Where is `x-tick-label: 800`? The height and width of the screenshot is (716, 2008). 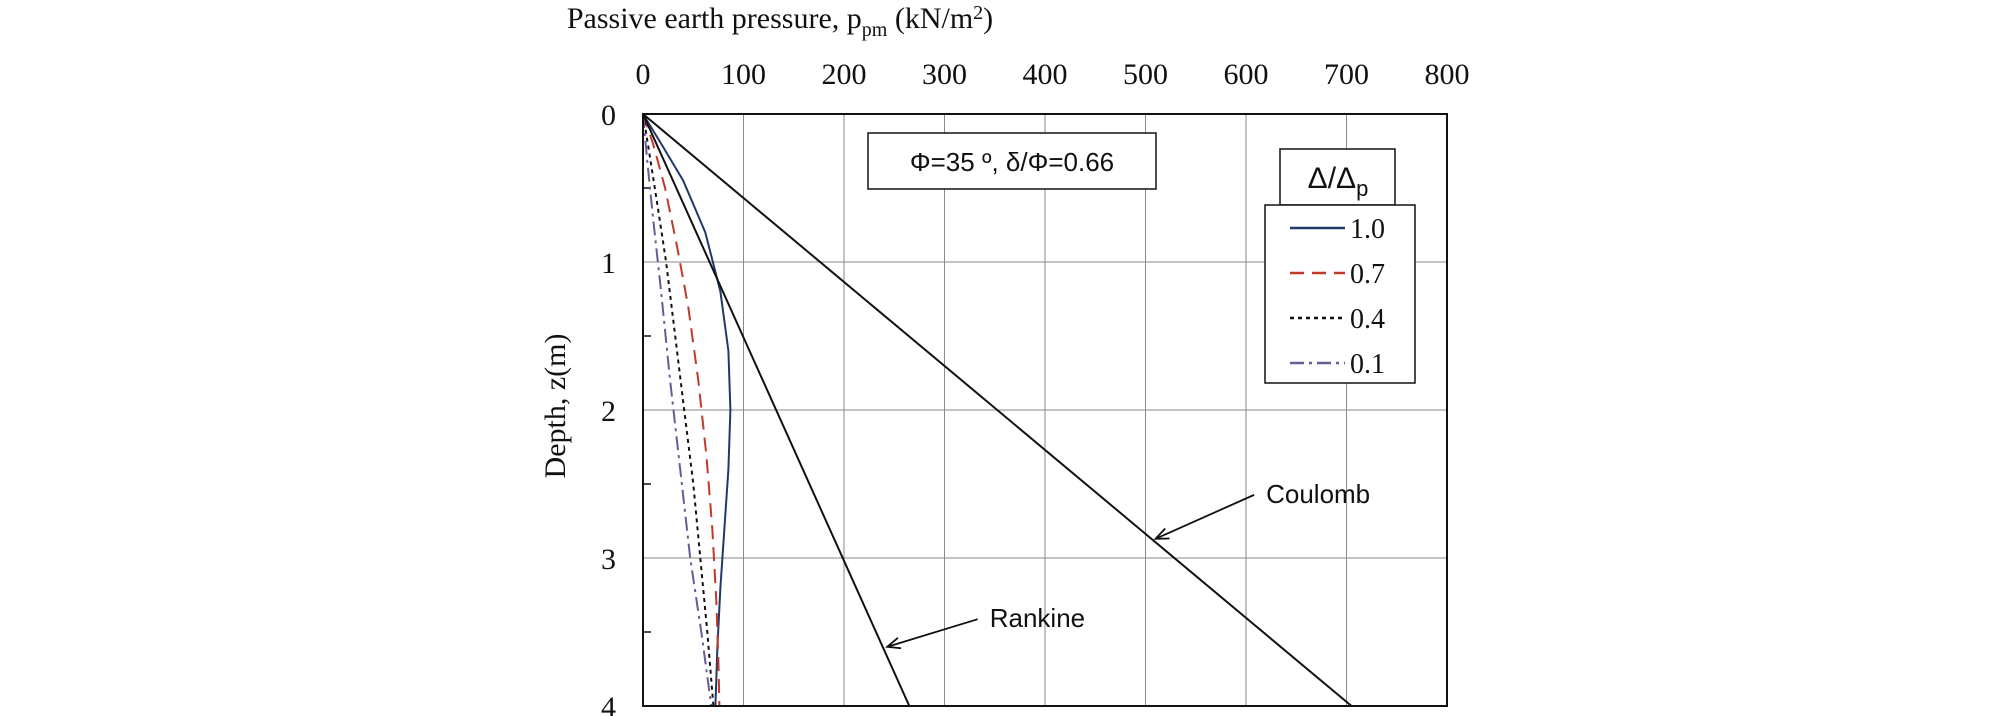
x-tick-label: 800 is located at coordinates (1447, 74).